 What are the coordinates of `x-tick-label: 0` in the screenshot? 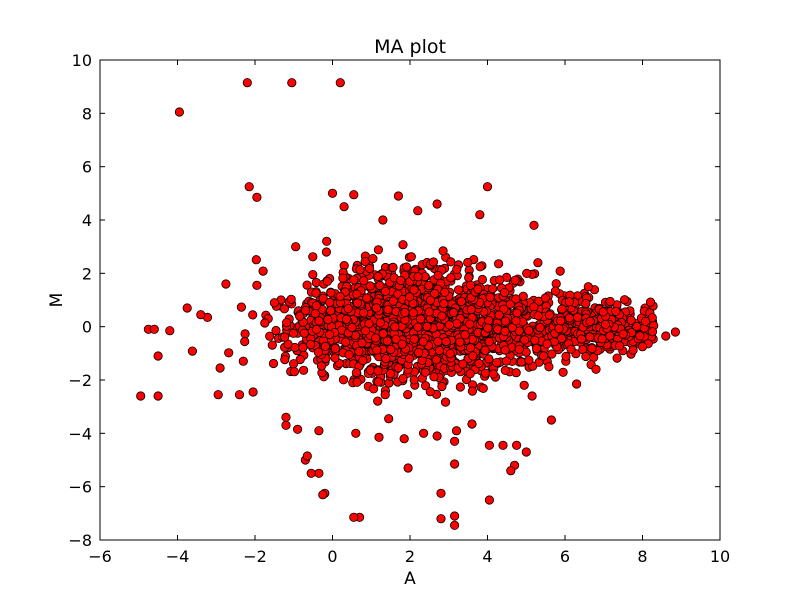 It's located at (332, 556).